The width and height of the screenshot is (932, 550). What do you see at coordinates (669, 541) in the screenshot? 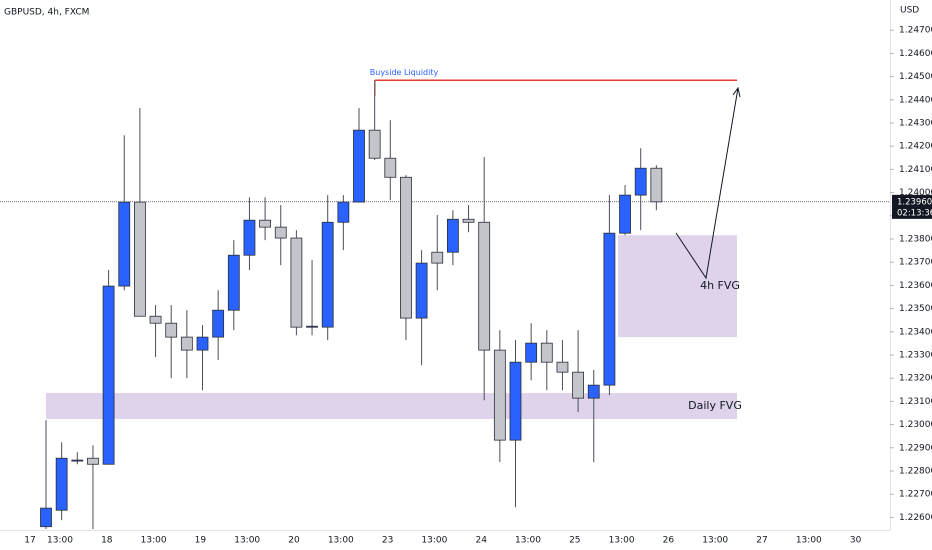
I see `x-tick-label: 26` at bounding box center [669, 541].